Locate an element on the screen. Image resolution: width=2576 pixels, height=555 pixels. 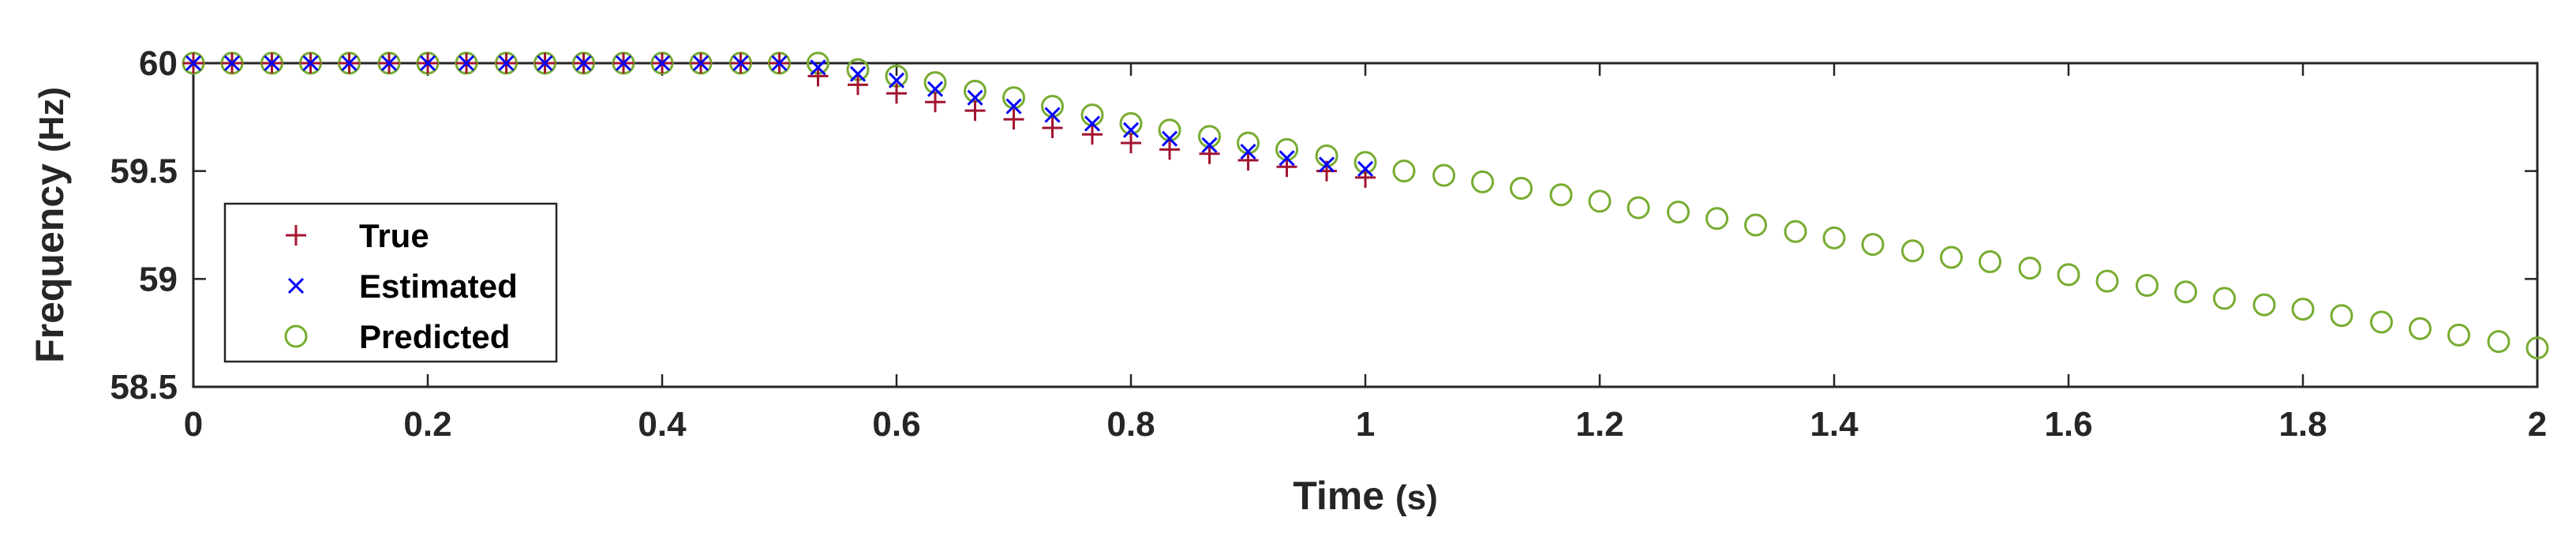
x-tick-label: 0.2 is located at coordinates (427, 424).